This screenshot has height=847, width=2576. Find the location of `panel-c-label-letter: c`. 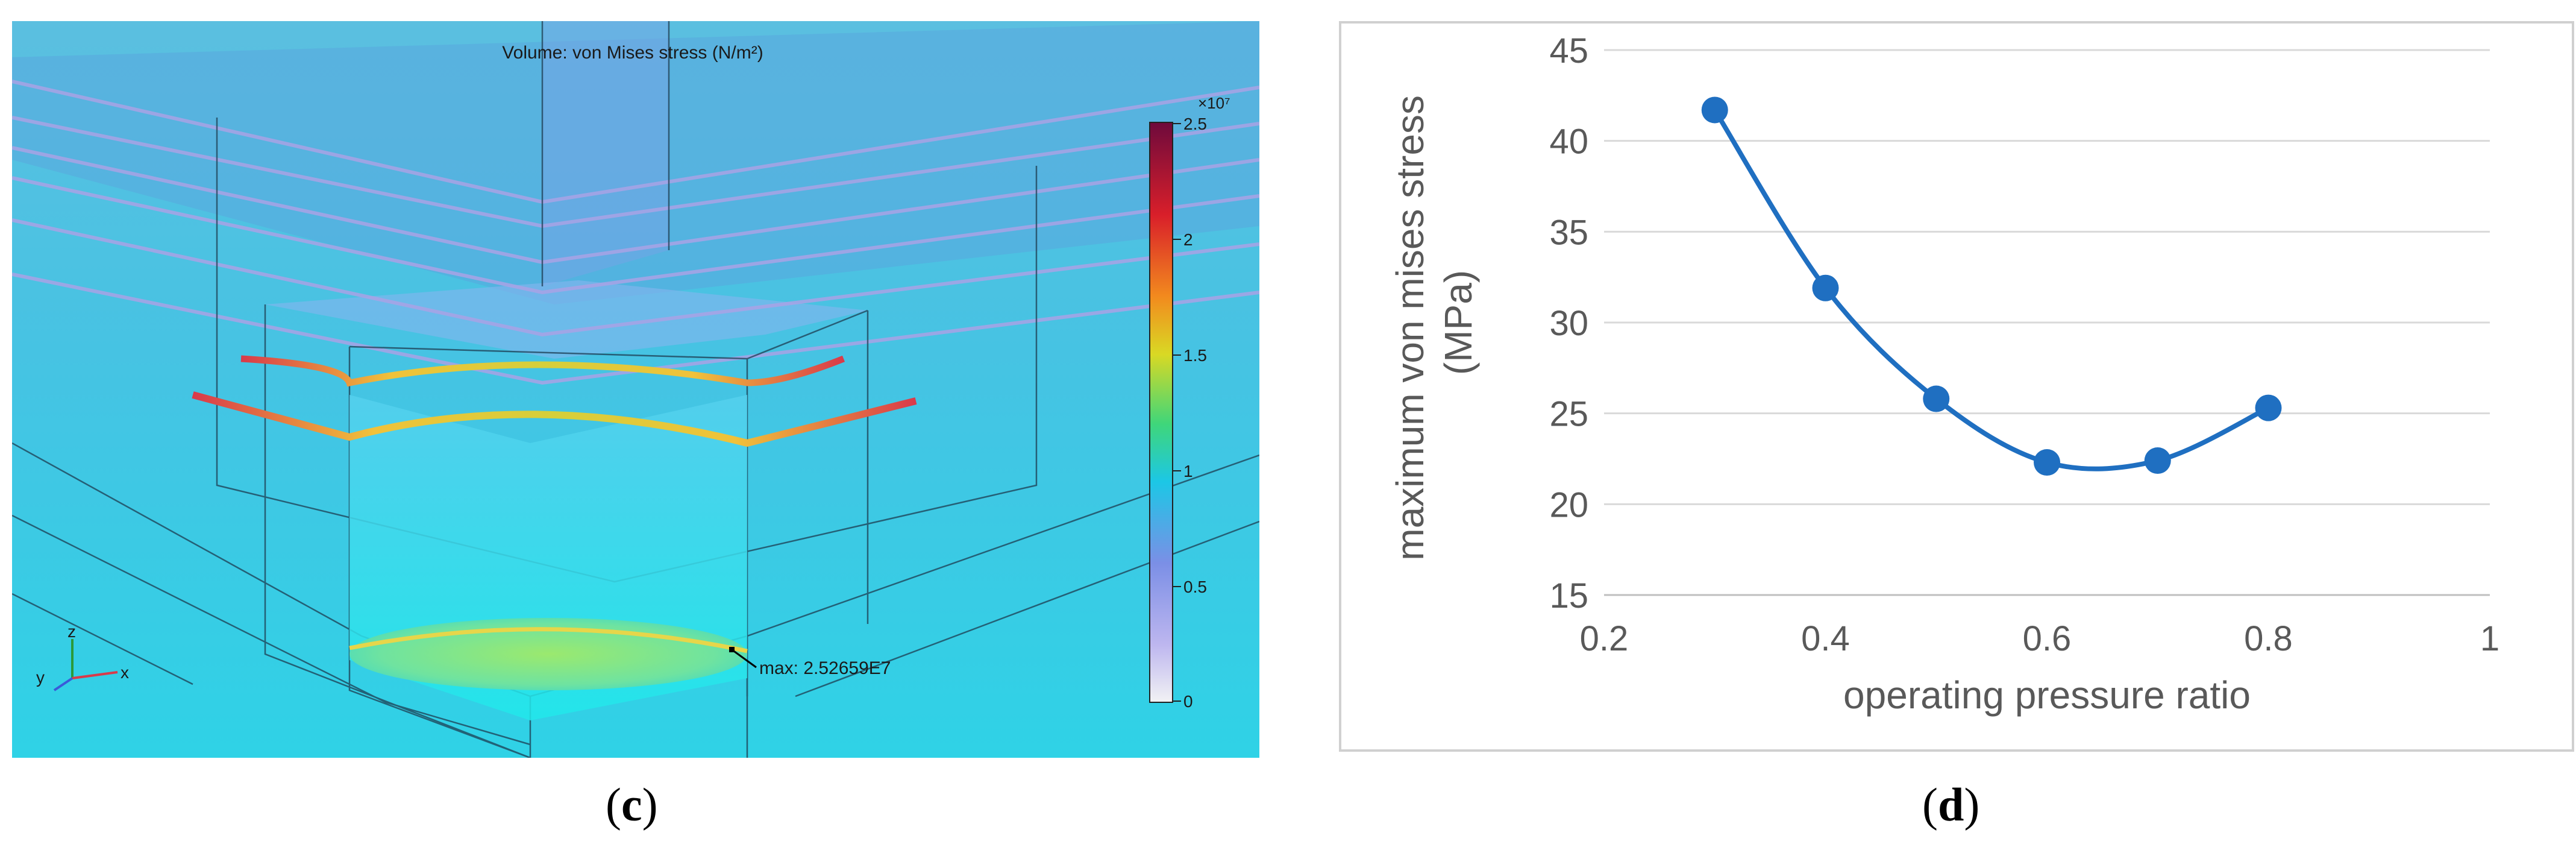

panel-c-label-letter: c is located at coordinates (631, 805).